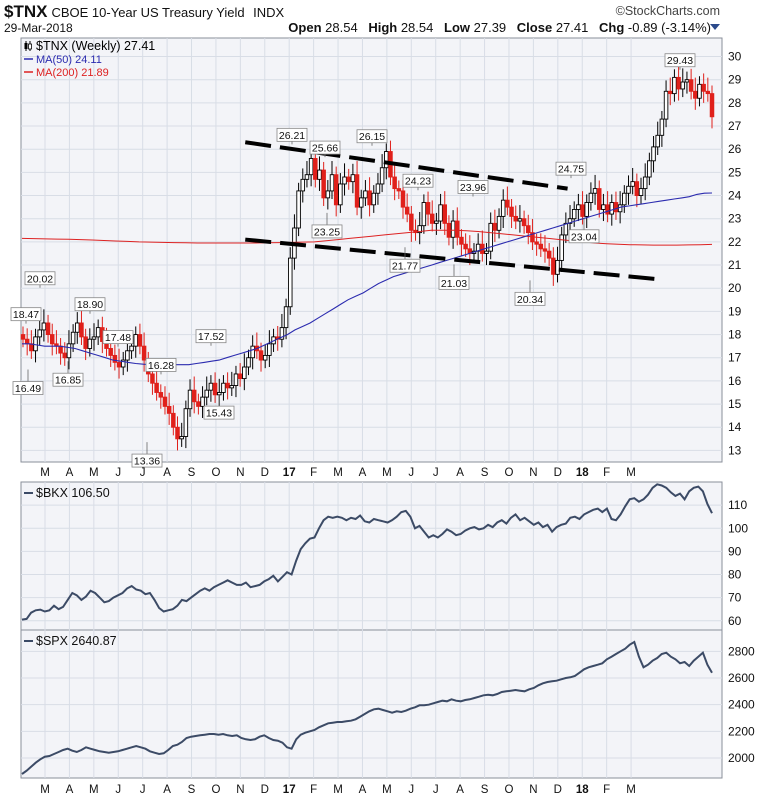 The image size is (780, 803). Describe the element at coordinates (69, 60) in the screenshot. I see `legend-label: MA(50) 24.11` at that location.